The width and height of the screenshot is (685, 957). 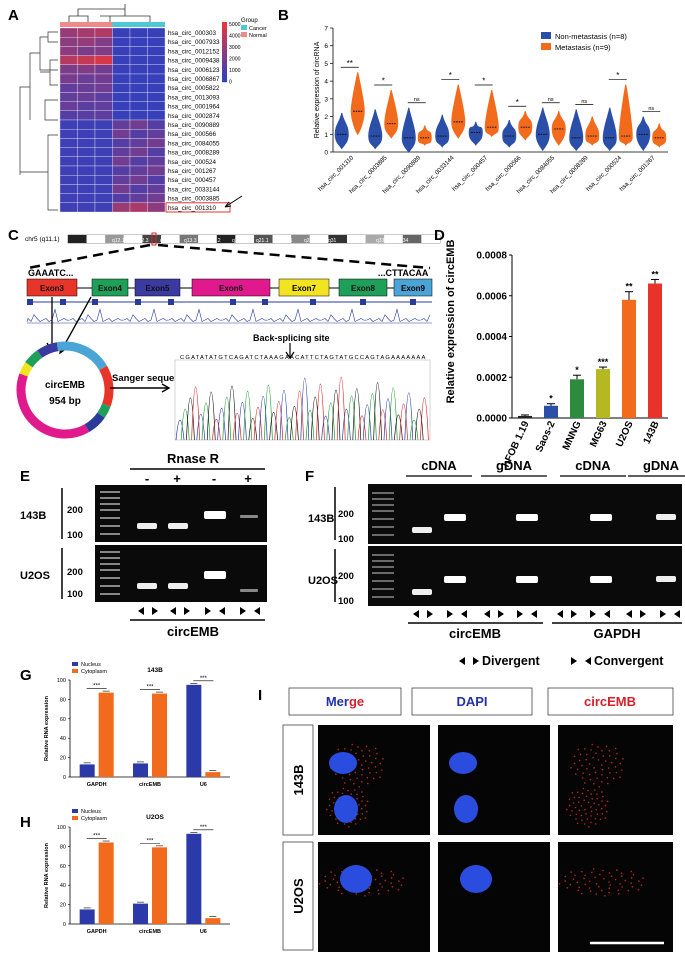 What do you see at coordinates (194, 189) in the screenshot?
I see `heatmap-row-label: hsa_circ_0033144` at bounding box center [194, 189].